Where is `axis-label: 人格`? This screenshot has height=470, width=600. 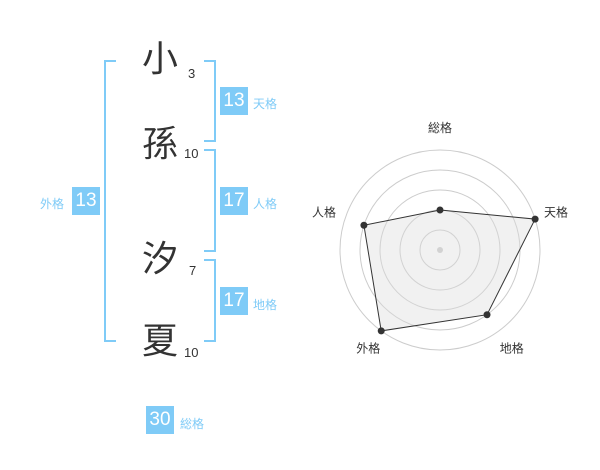
axis-label: 人格 is located at coordinates (324, 211).